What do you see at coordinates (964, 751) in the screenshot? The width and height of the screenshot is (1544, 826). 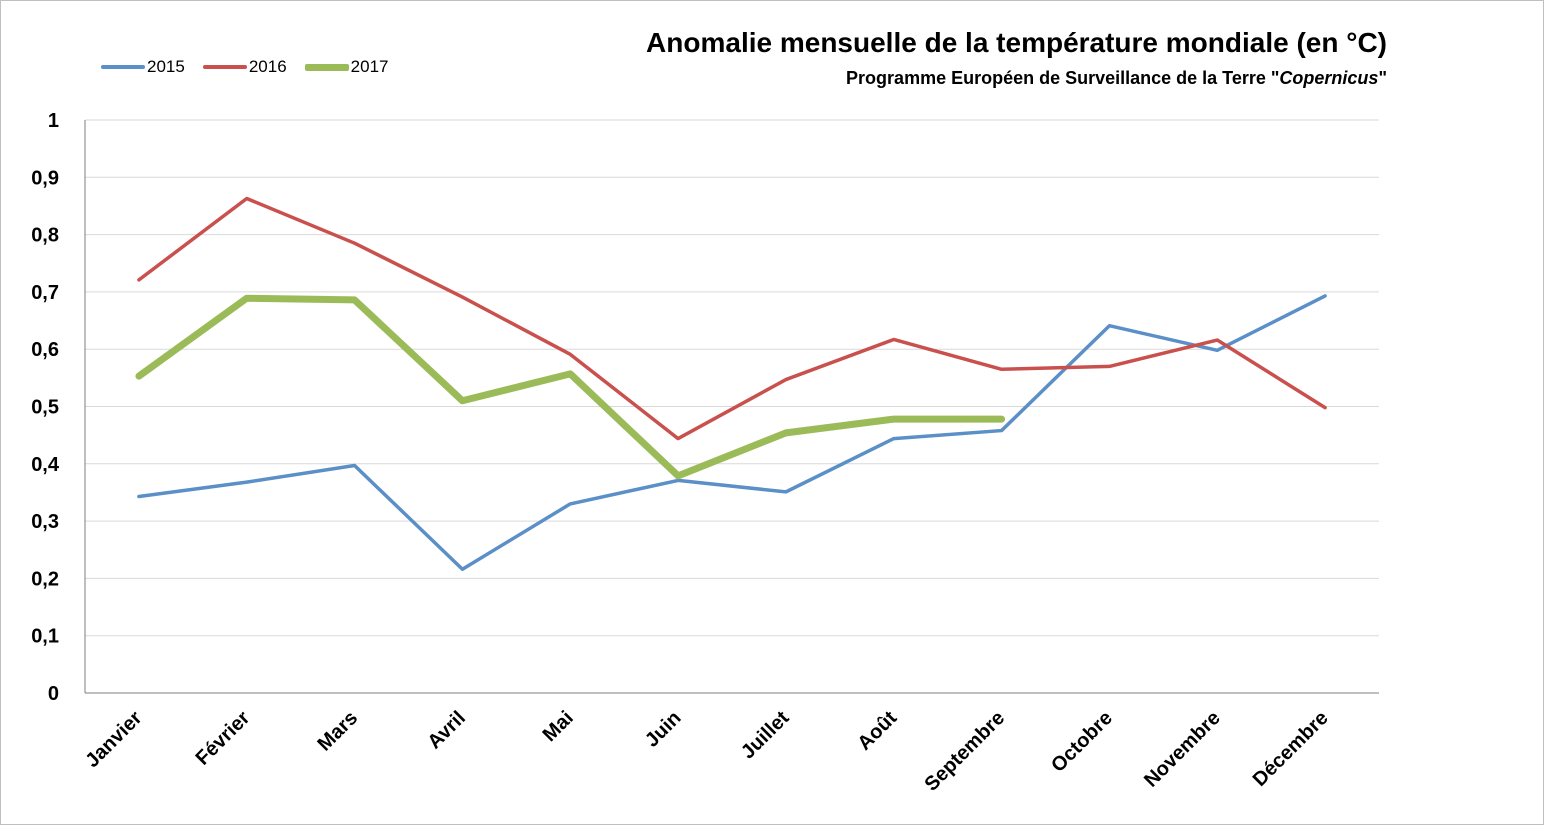 I see `x-tick-label: Septembre` at bounding box center [964, 751].